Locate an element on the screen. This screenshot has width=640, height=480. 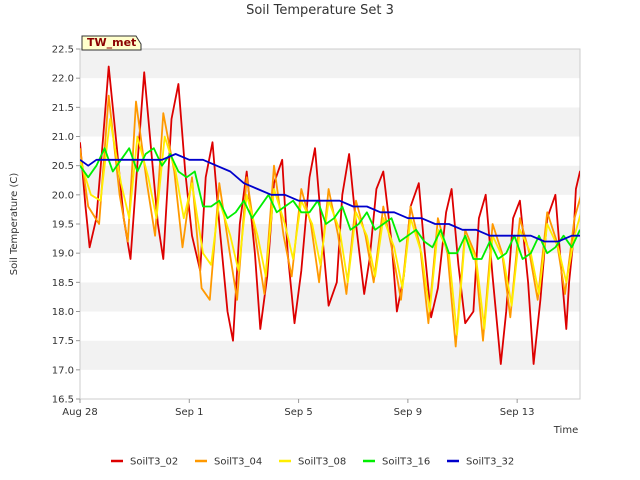
y-tick-label: 16.5 is located at coordinates (63, 400).